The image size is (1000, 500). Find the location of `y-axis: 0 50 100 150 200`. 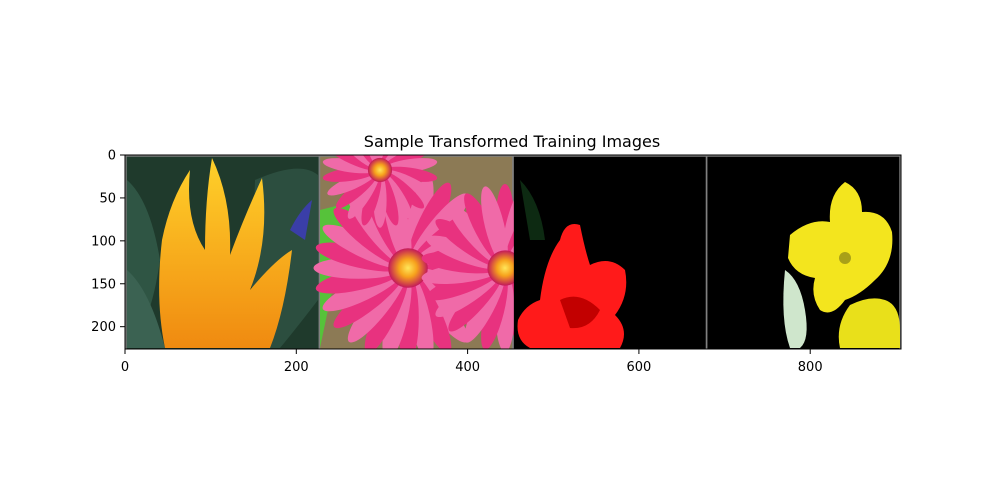

y-axis: 0 50 100 150 200 is located at coordinates (108, 242).